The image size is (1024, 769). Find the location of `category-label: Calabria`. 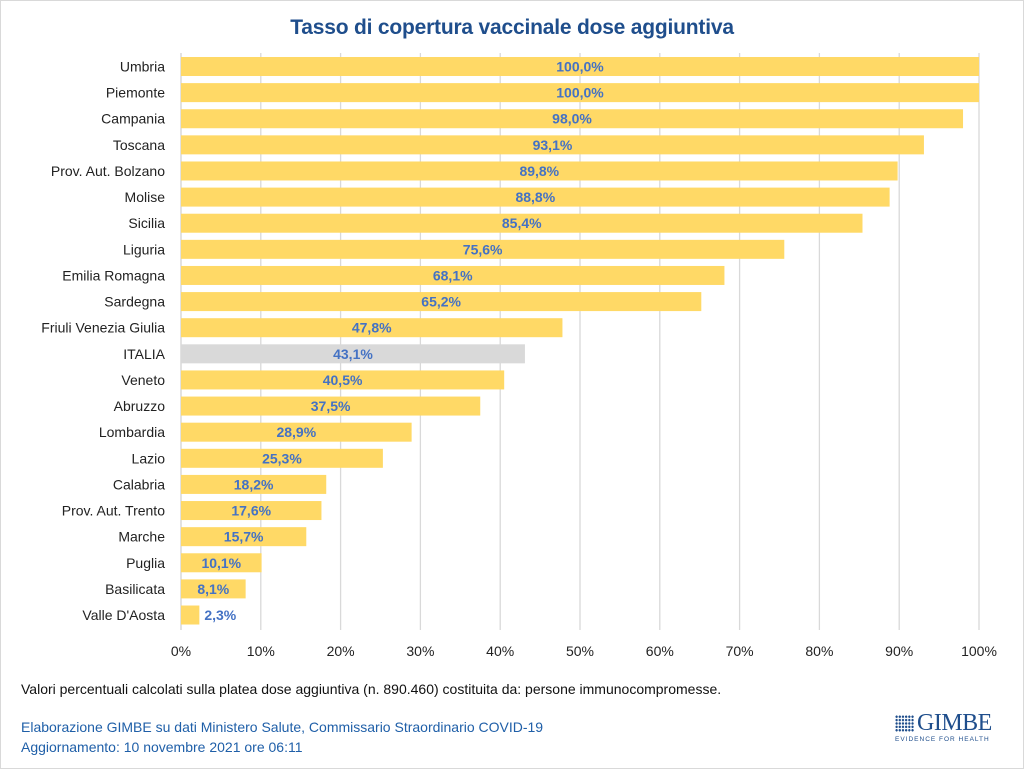

category-label: Calabria is located at coordinates (139, 484).